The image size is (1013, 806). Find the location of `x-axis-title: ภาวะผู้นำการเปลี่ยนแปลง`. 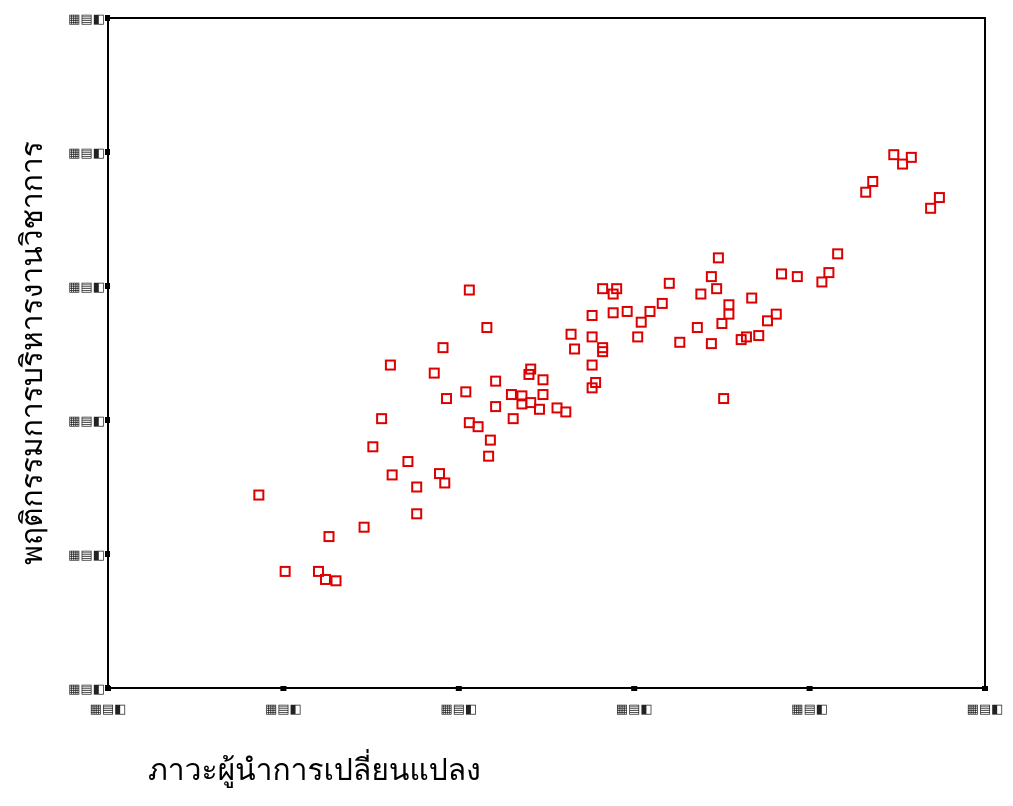

x-axis-title: ภาวะผู้นำการเปลี่ยนแปลง is located at coordinates (314, 768).